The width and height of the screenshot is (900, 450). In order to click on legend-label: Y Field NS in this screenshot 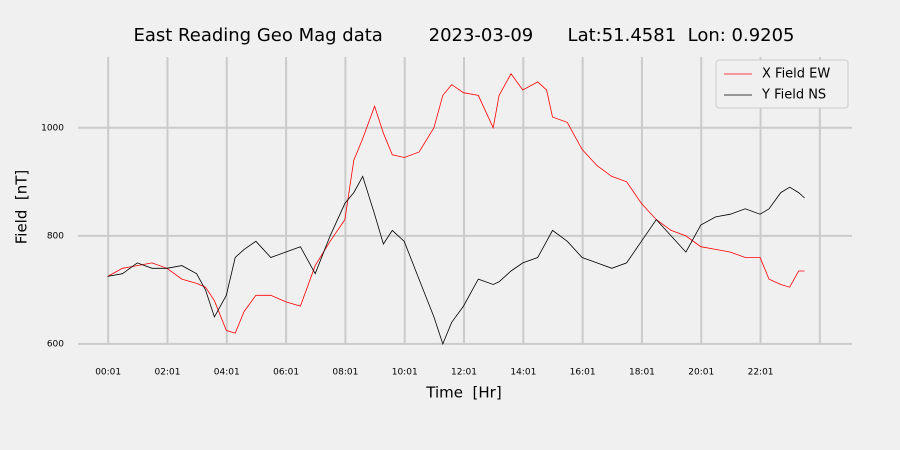, I will do `click(793, 95)`.